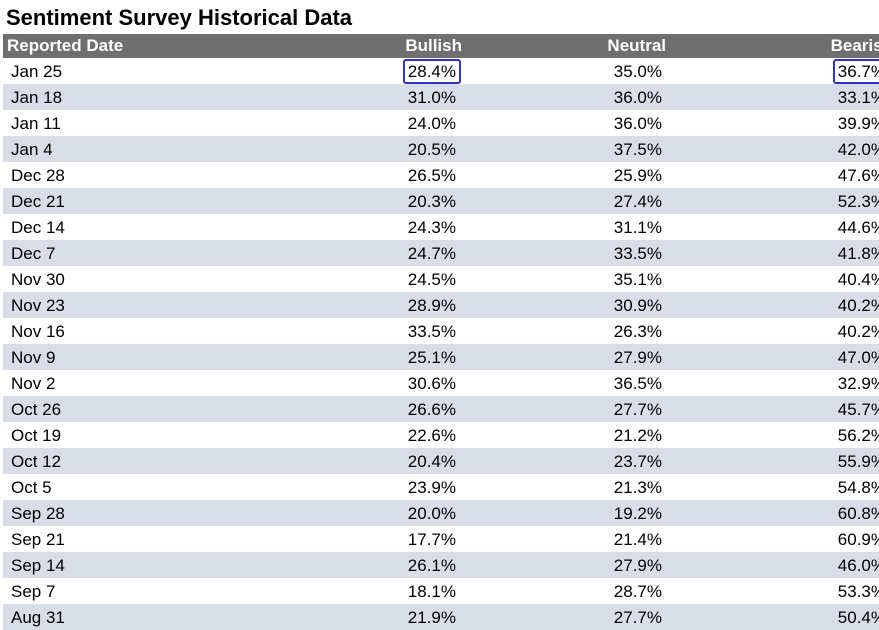 The image size is (879, 630). I want to click on highlighted-value: 28.4%, so click(431, 72).